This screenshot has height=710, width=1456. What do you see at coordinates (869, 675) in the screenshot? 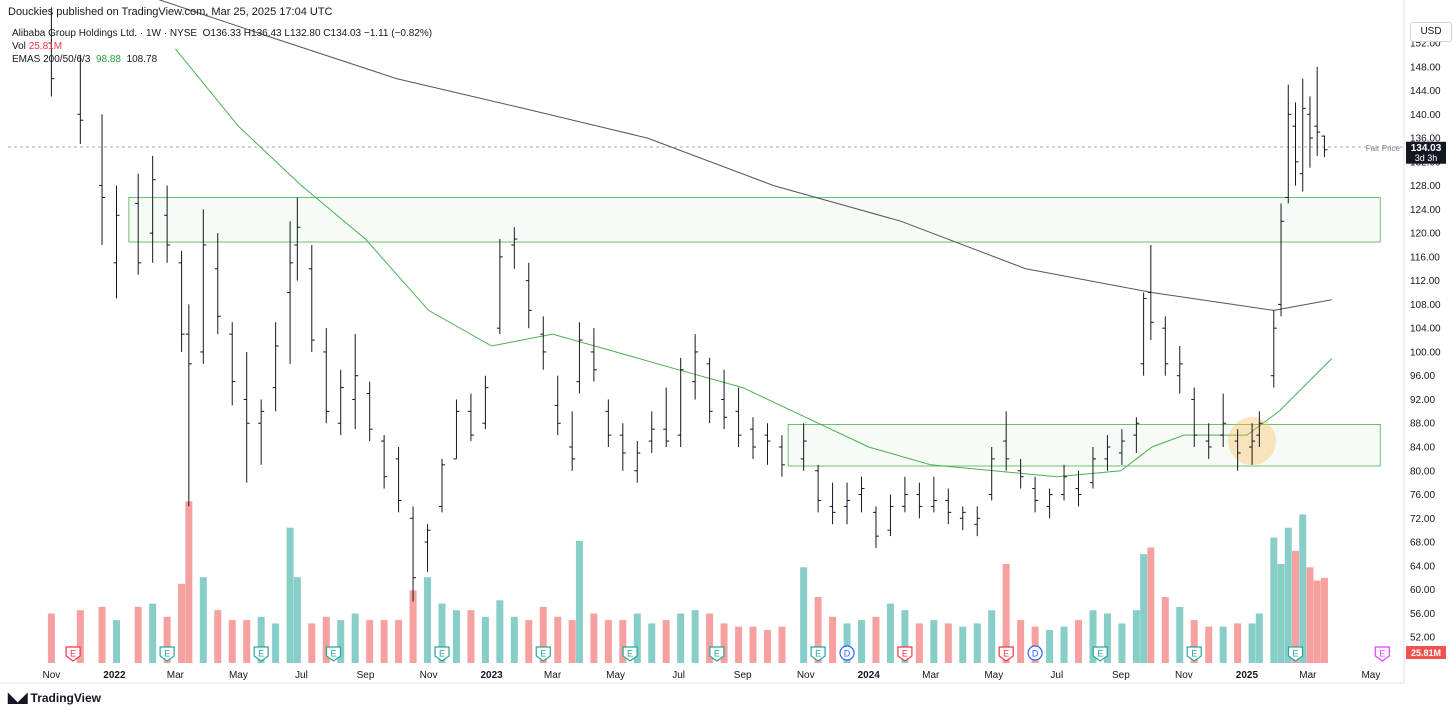
I see `x-tick-label: 2024` at bounding box center [869, 675].